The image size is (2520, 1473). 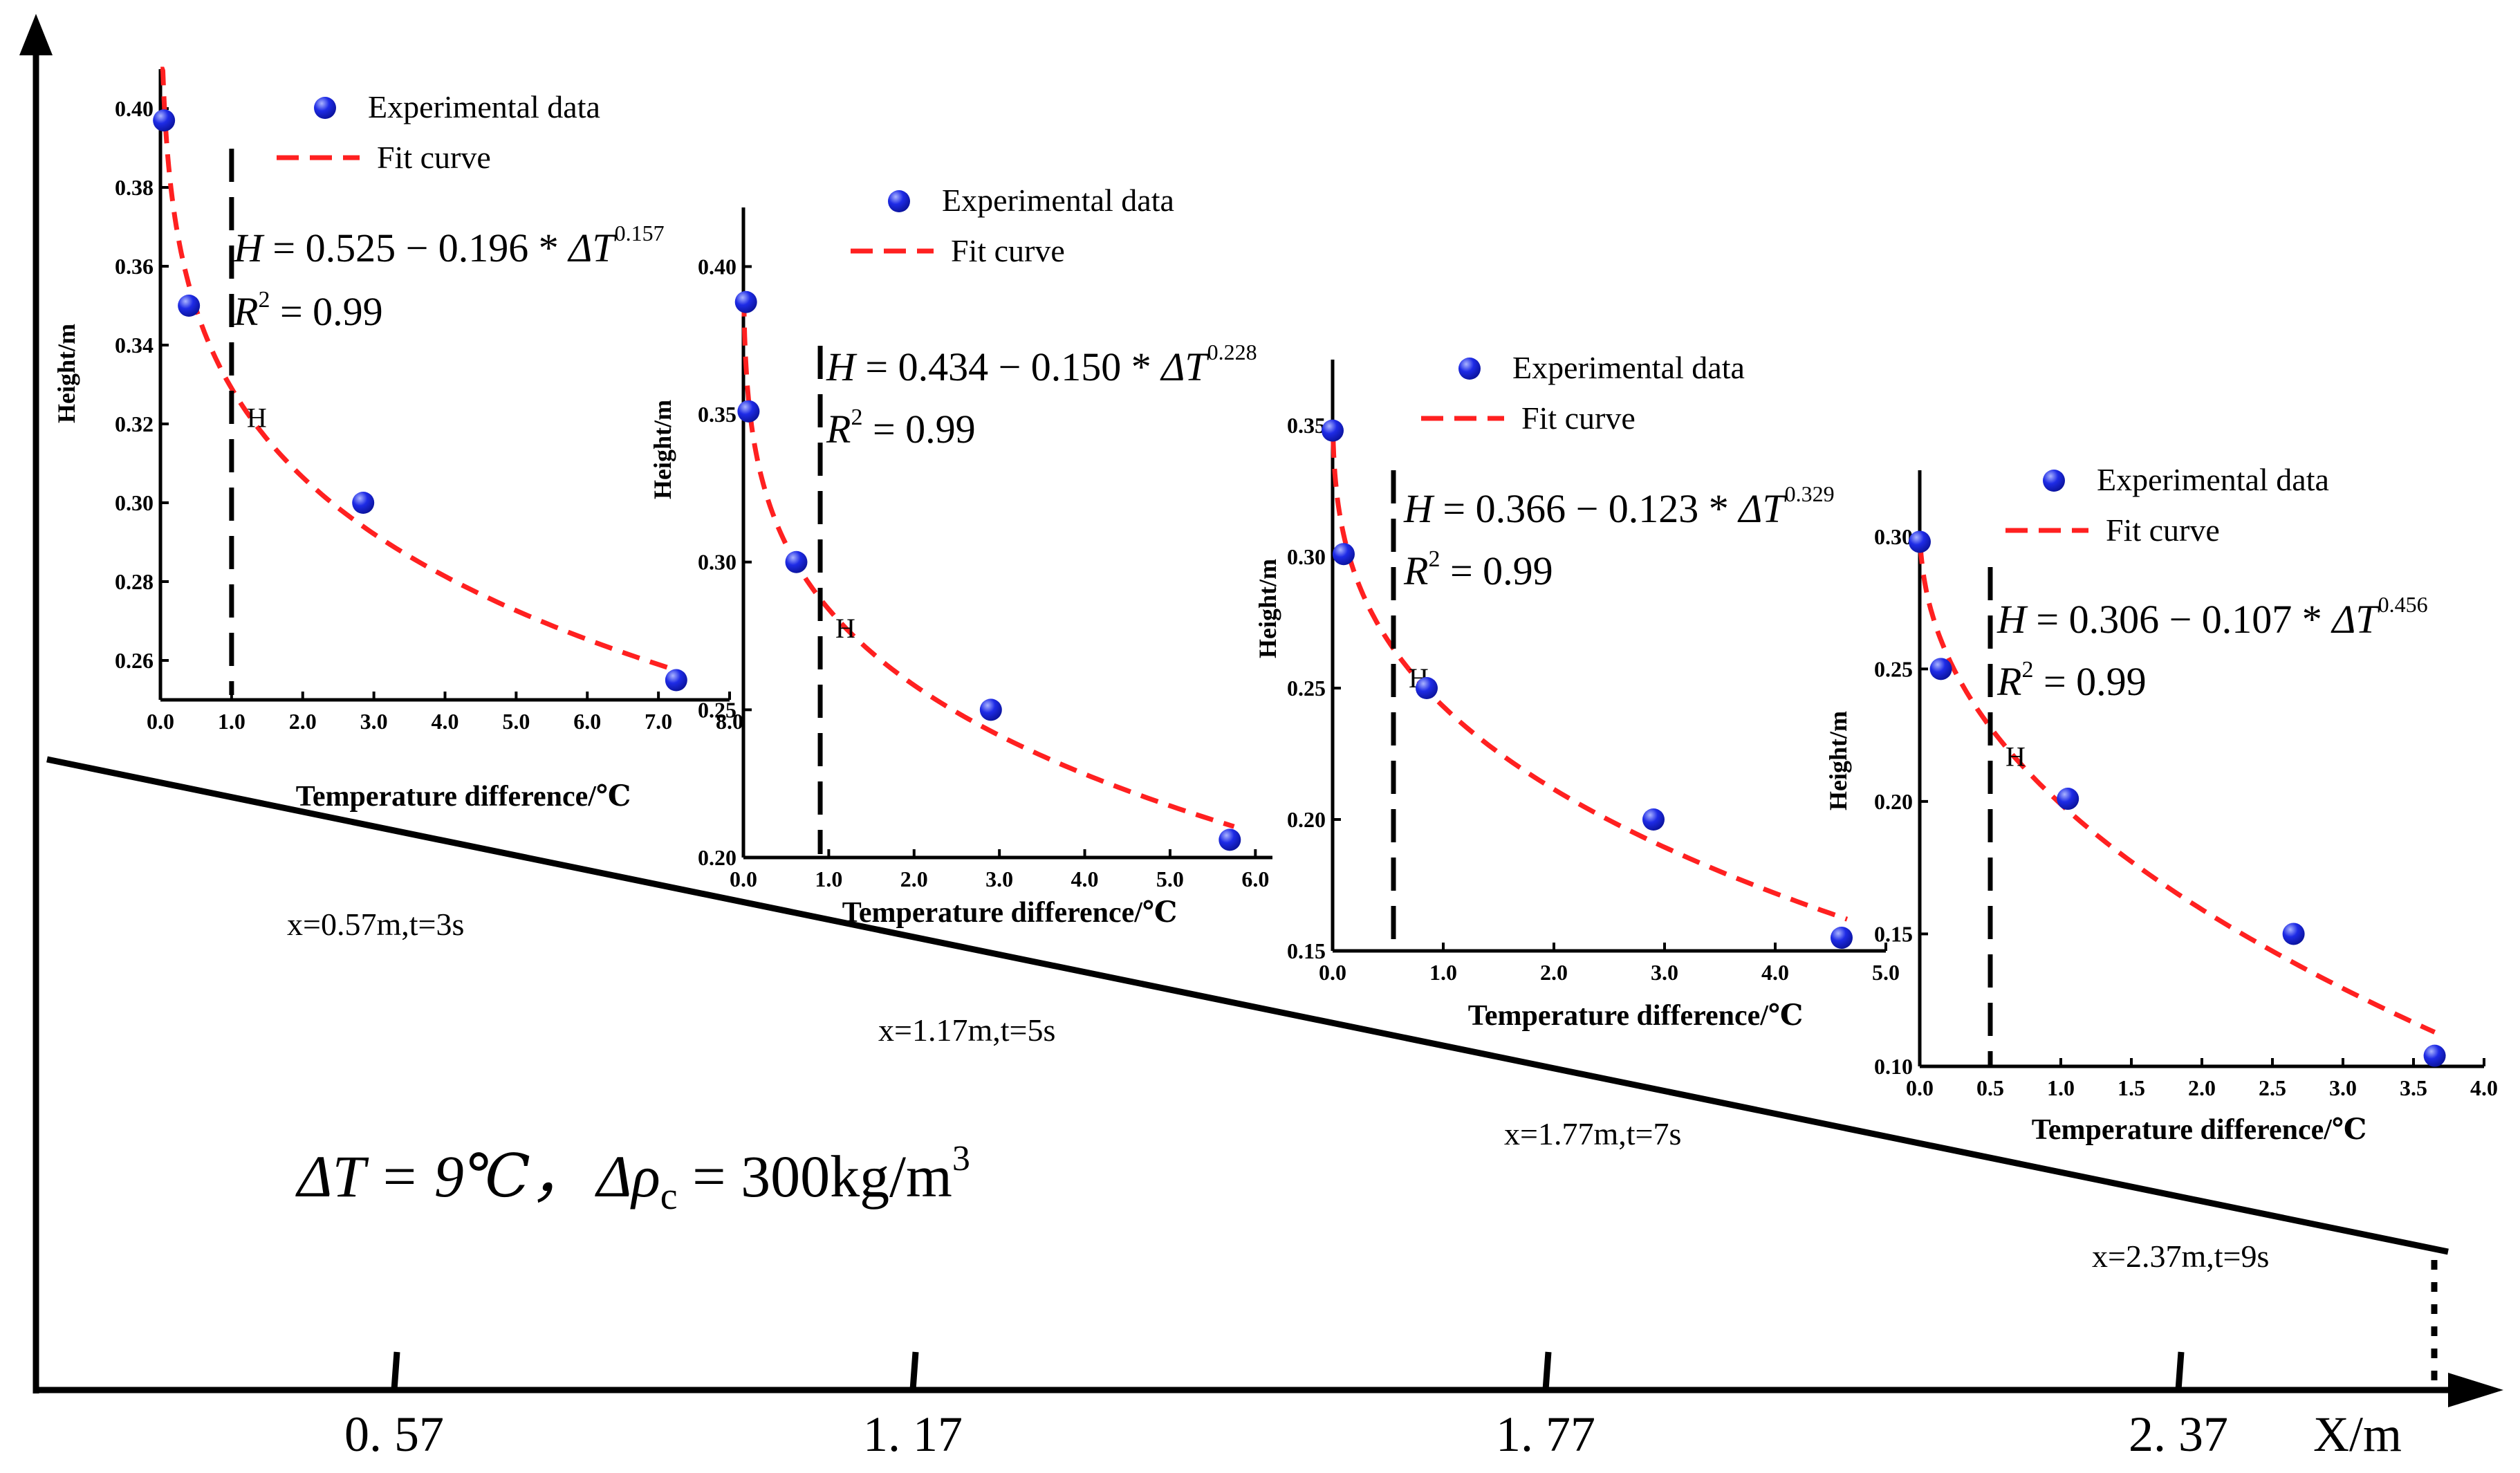 What do you see at coordinates (2475, 1390) in the screenshot?
I see `main-x-arrow` at bounding box center [2475, 1390].